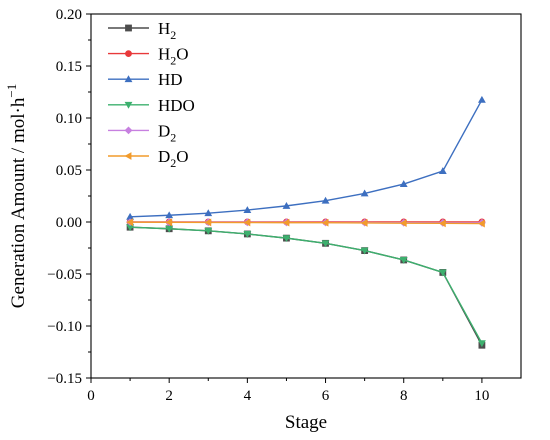 This screenshot has height=440, width=550. Describe the element at coordinates (248, 396) in the screenshot. I see `x-tick-label: 4` at that location.